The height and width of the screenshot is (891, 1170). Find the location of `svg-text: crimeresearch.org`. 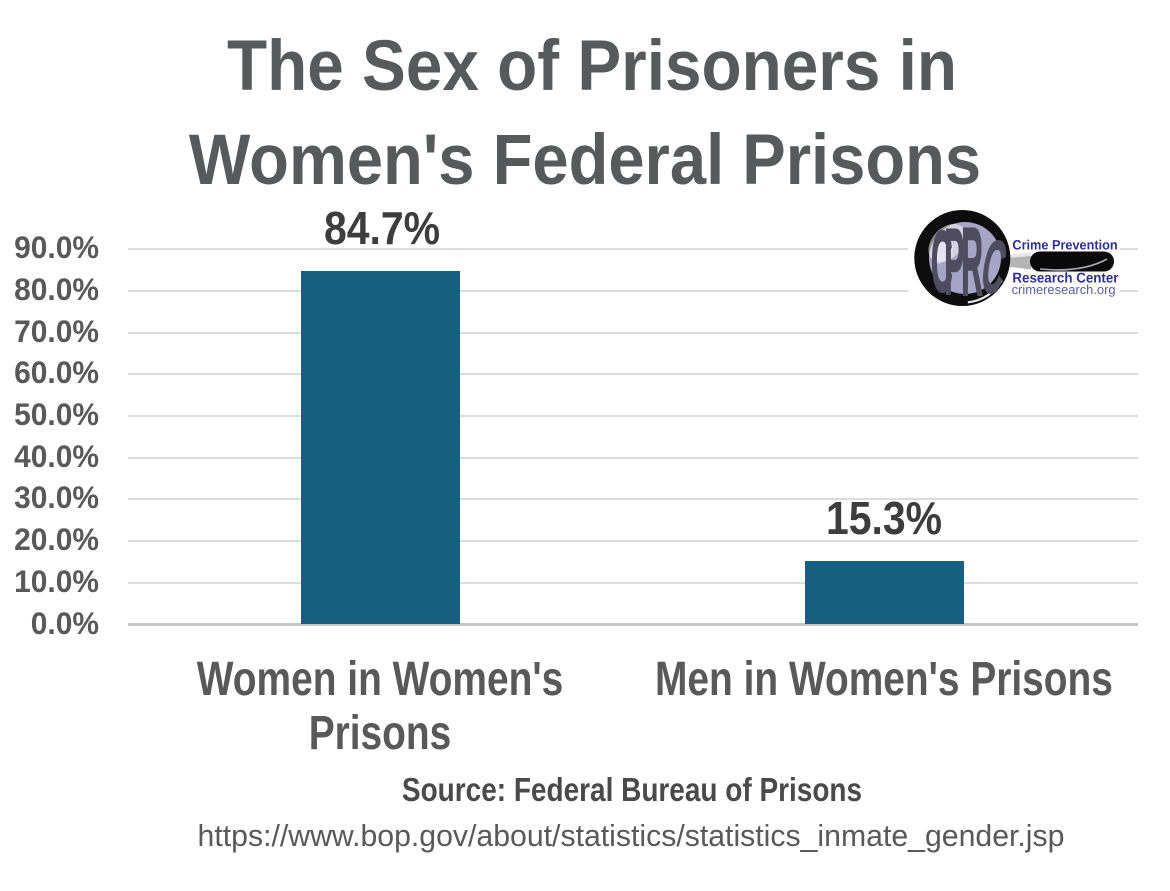

svg-text: crimeresearch.org is located at coordinates (1064, 289).